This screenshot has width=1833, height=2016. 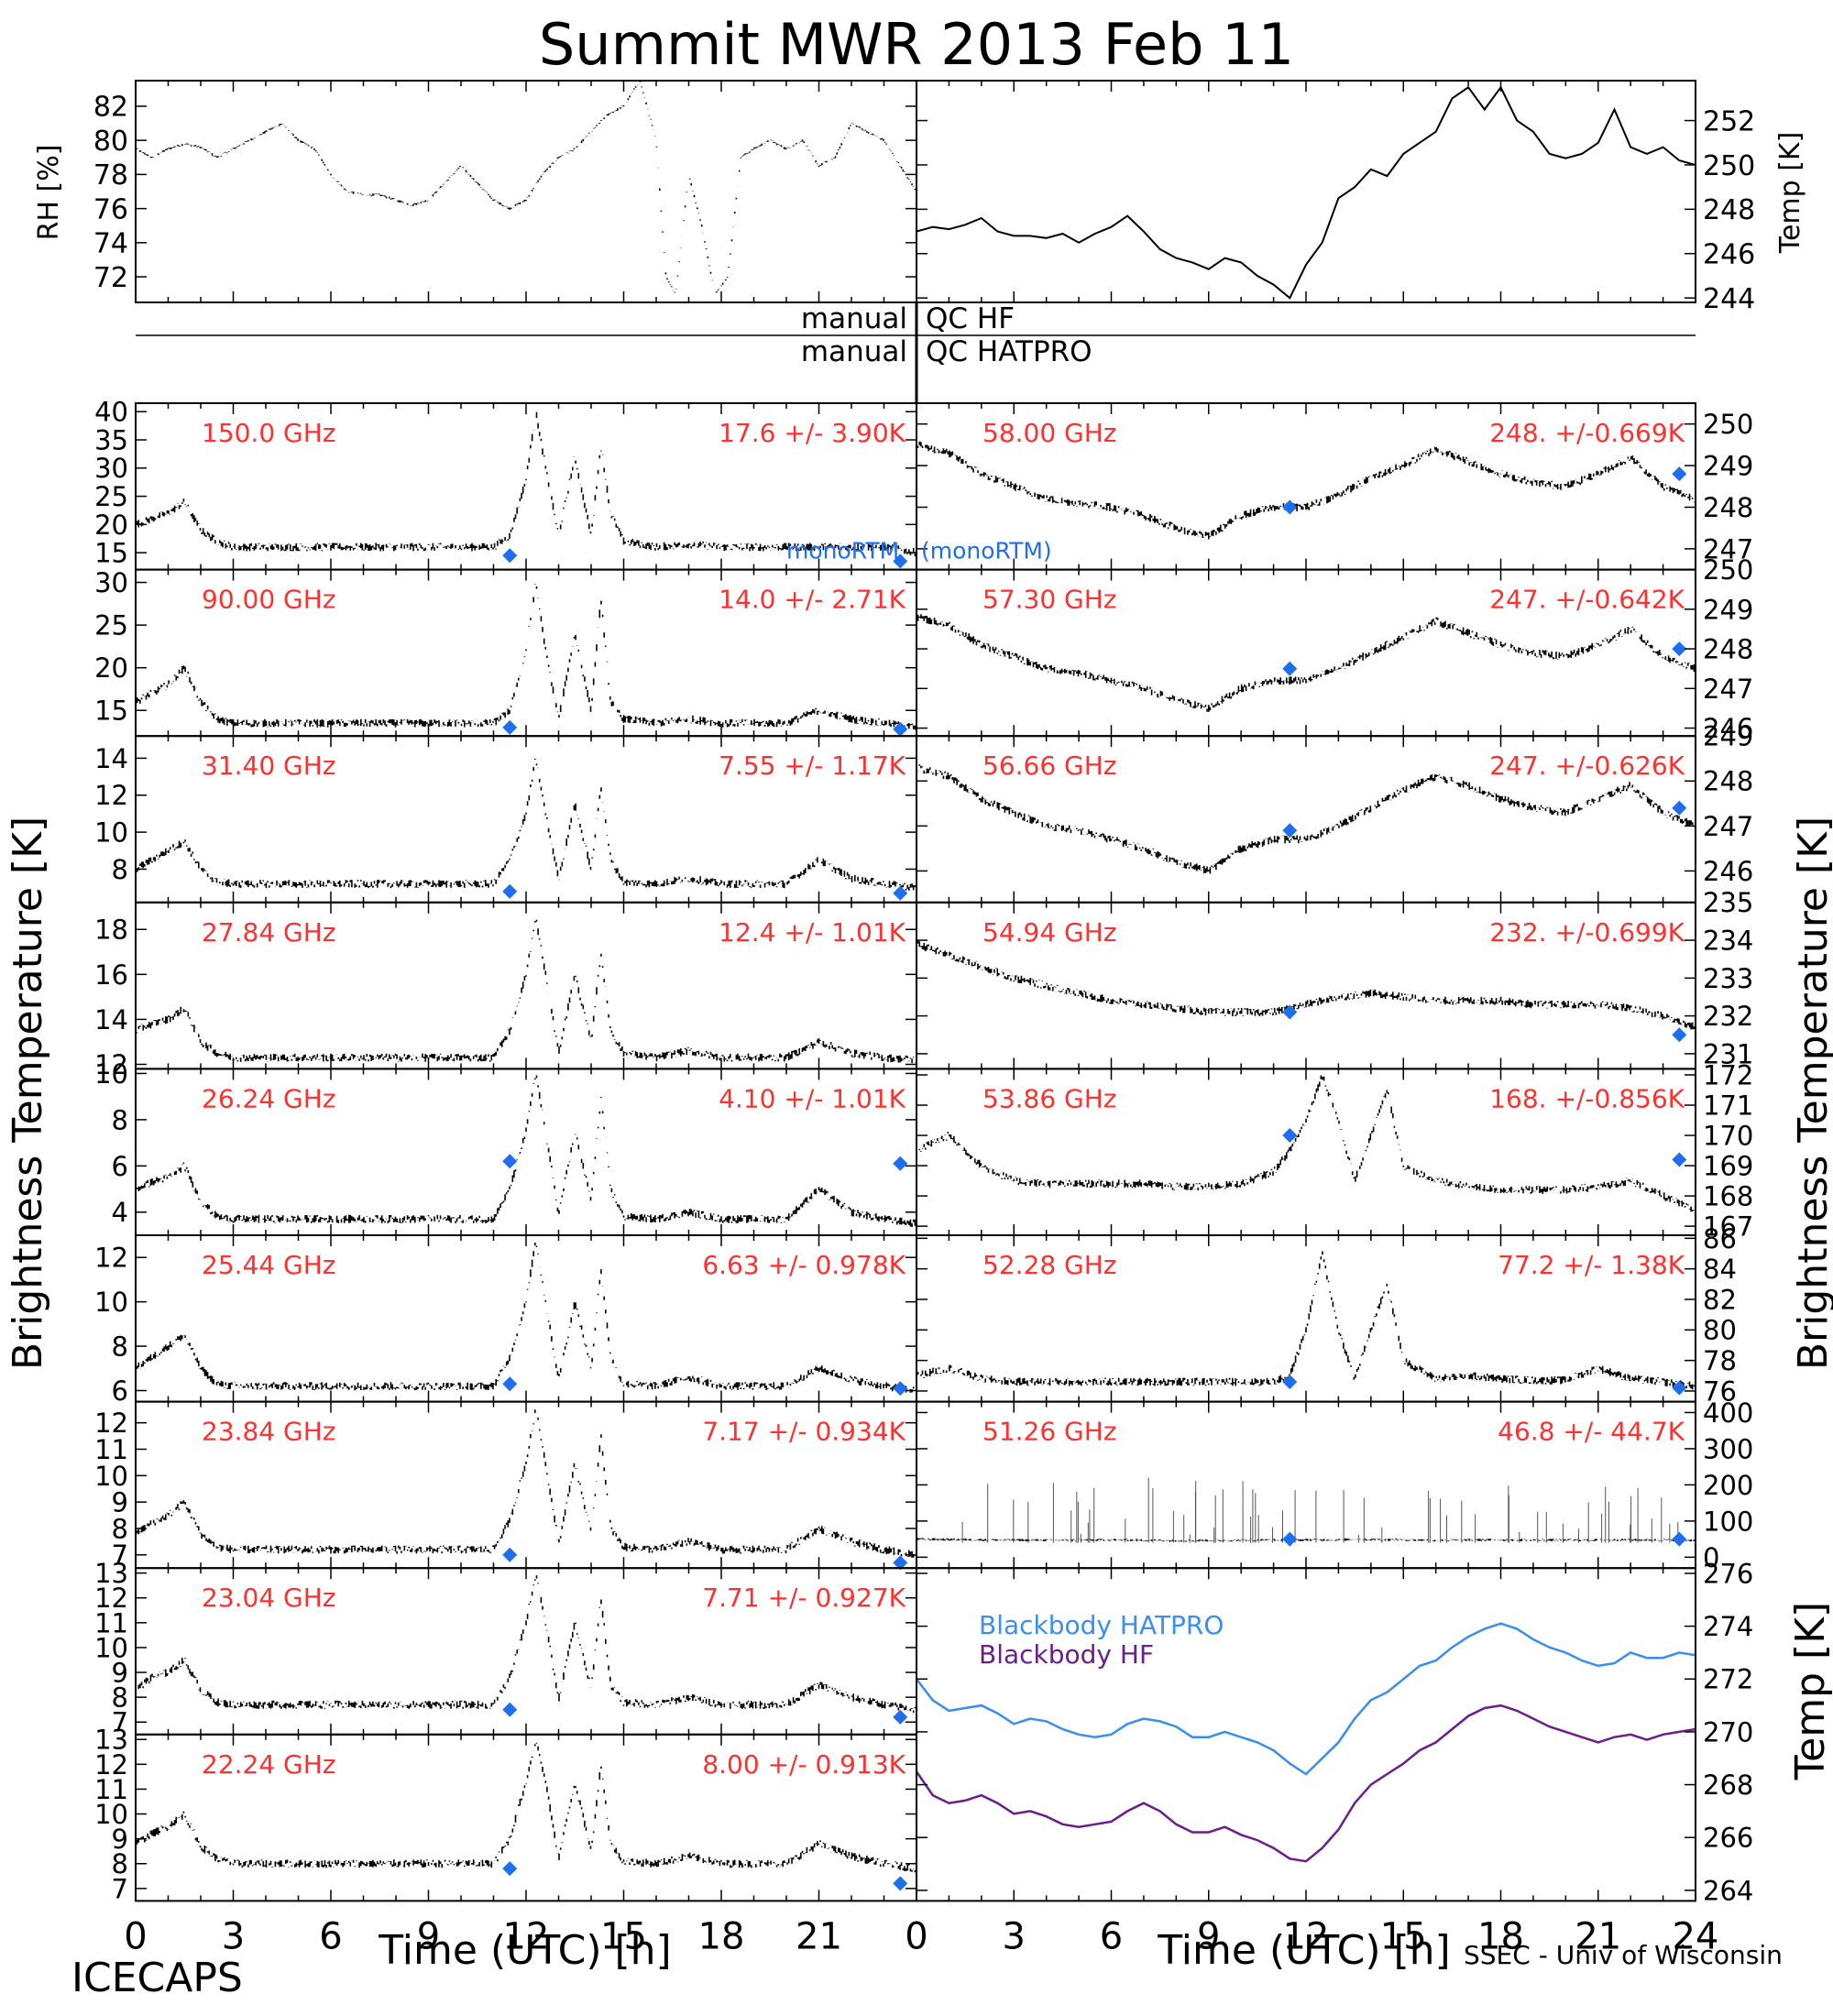 I want to click on bt-right-axis-label: Brightness Temperature [K], so click(x=1811, y=1093).